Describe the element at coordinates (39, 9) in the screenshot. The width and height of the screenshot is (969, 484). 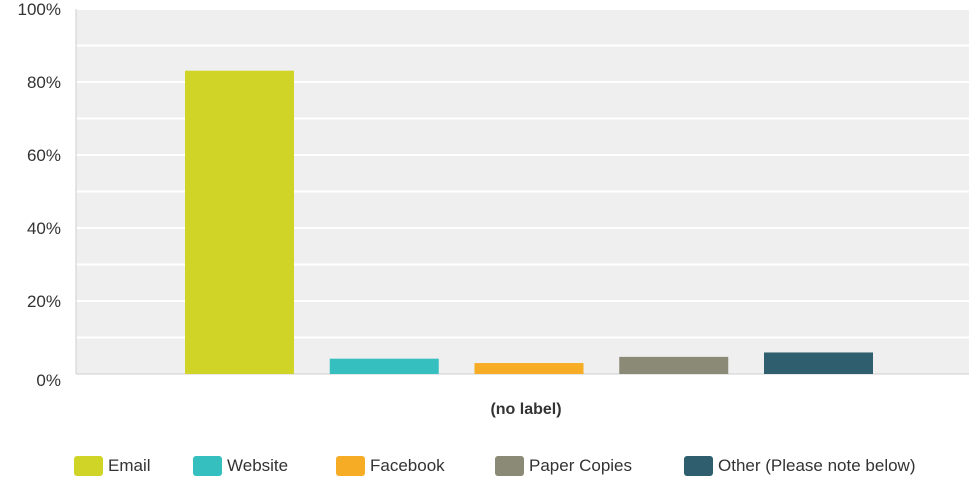
I see `y-tick-label: 100%` at that location.